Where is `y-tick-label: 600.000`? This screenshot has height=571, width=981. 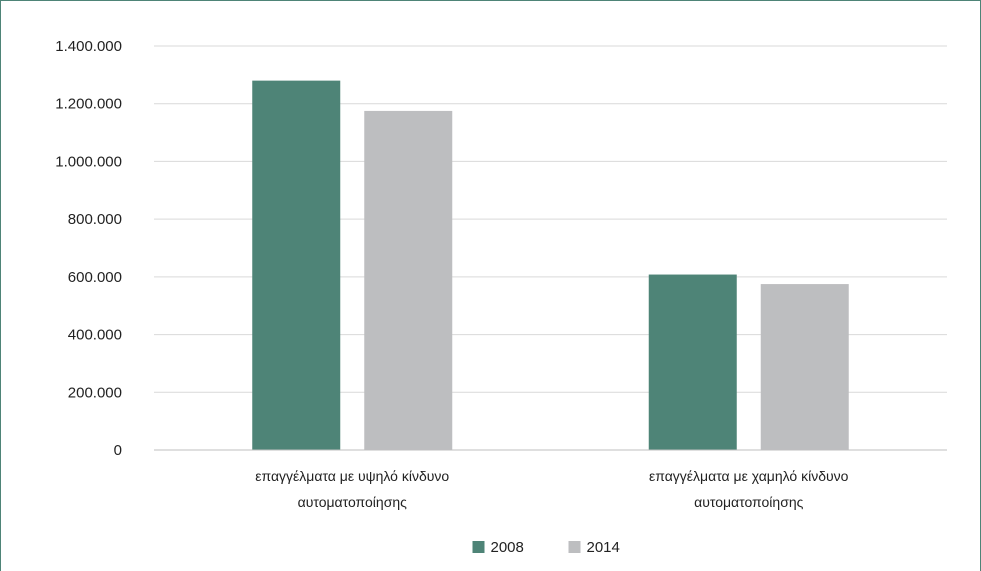
y-tick-label: 600.000 is located at coordinates (95, 277).